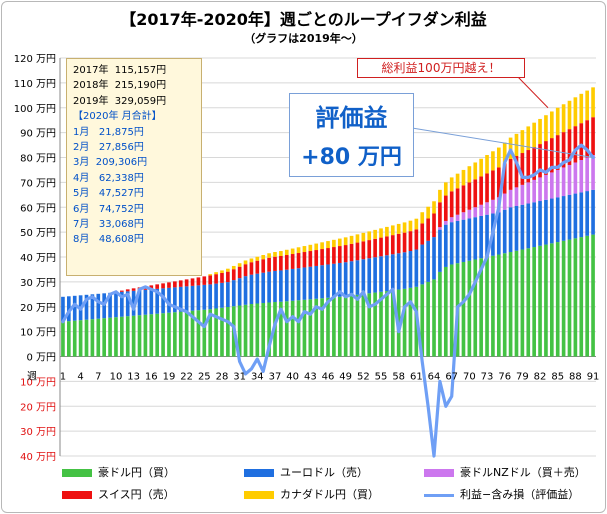  Describe the element at coordinates (35, 84) in the screenshot. I see `y-tick-label: 110 万円` at that location.